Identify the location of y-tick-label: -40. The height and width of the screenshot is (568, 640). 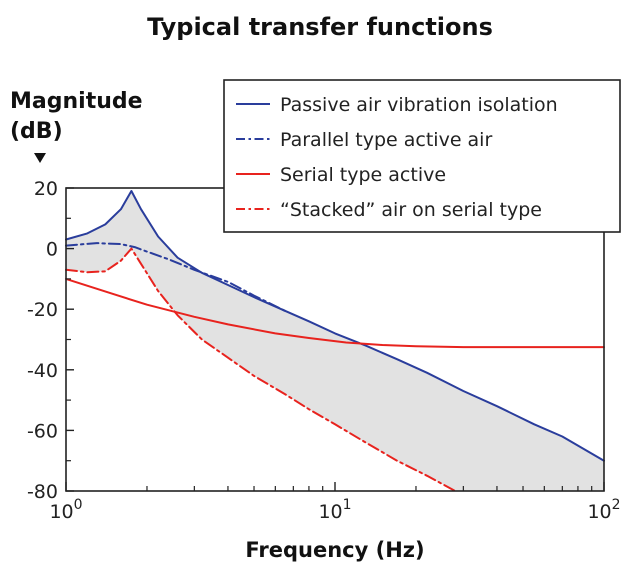
(42, 371).